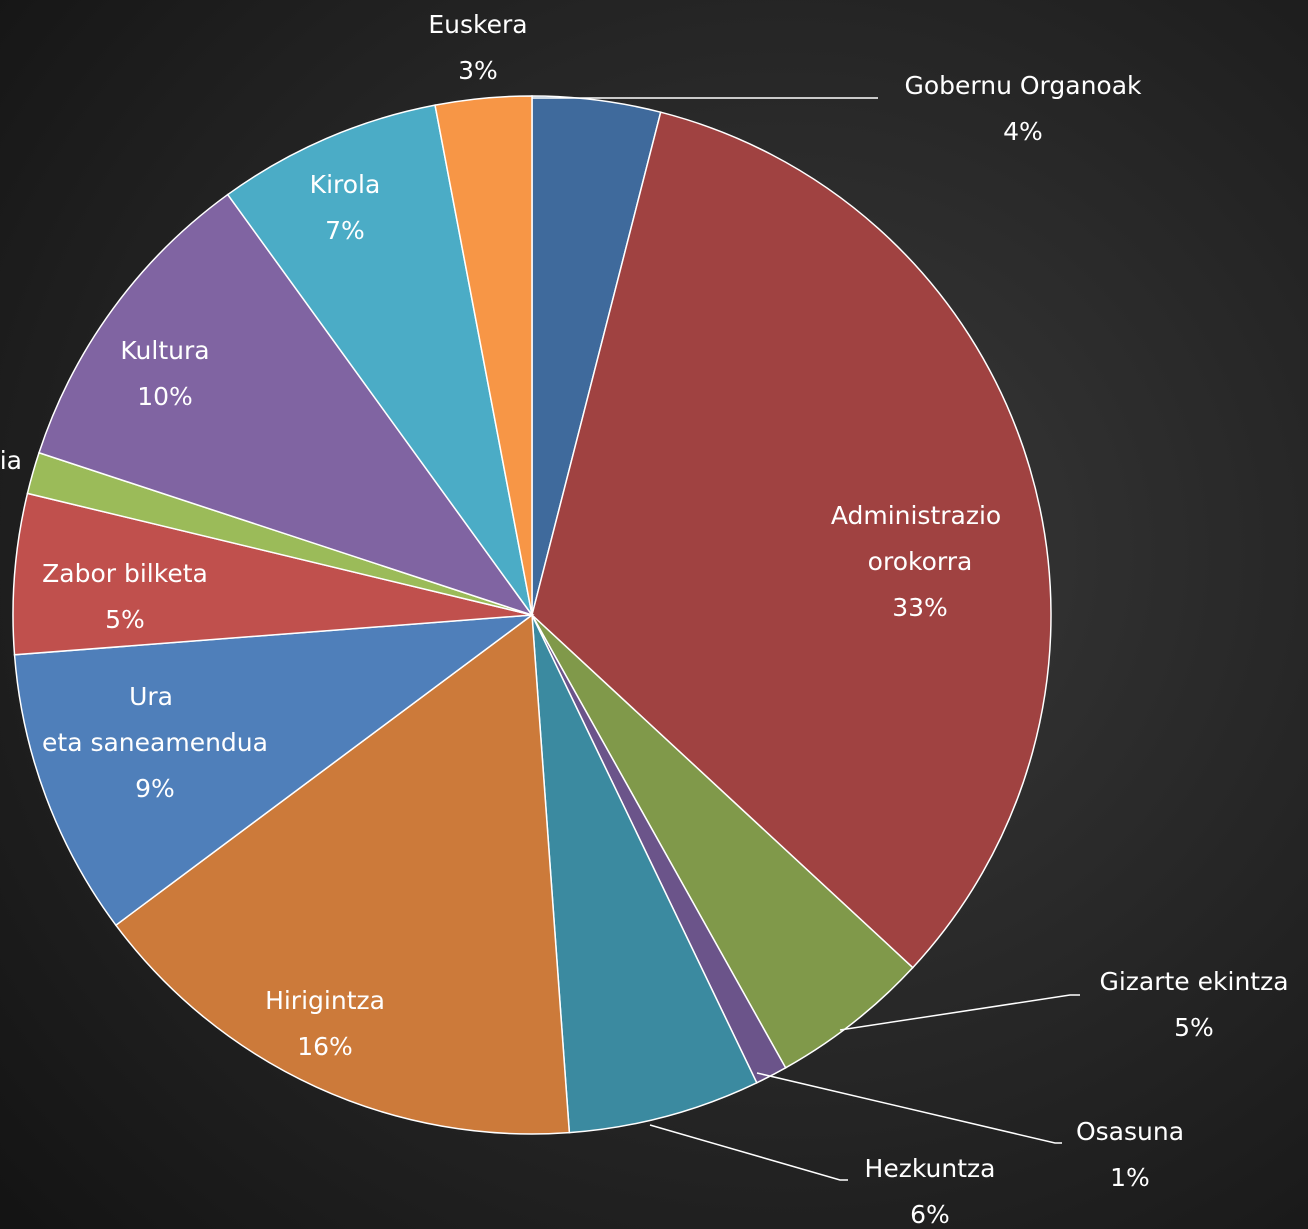  What do you see at coordinates (1130, 1177) in the screenshot?
I see `value-label: 1%` at bounding box center [1130, 1177].